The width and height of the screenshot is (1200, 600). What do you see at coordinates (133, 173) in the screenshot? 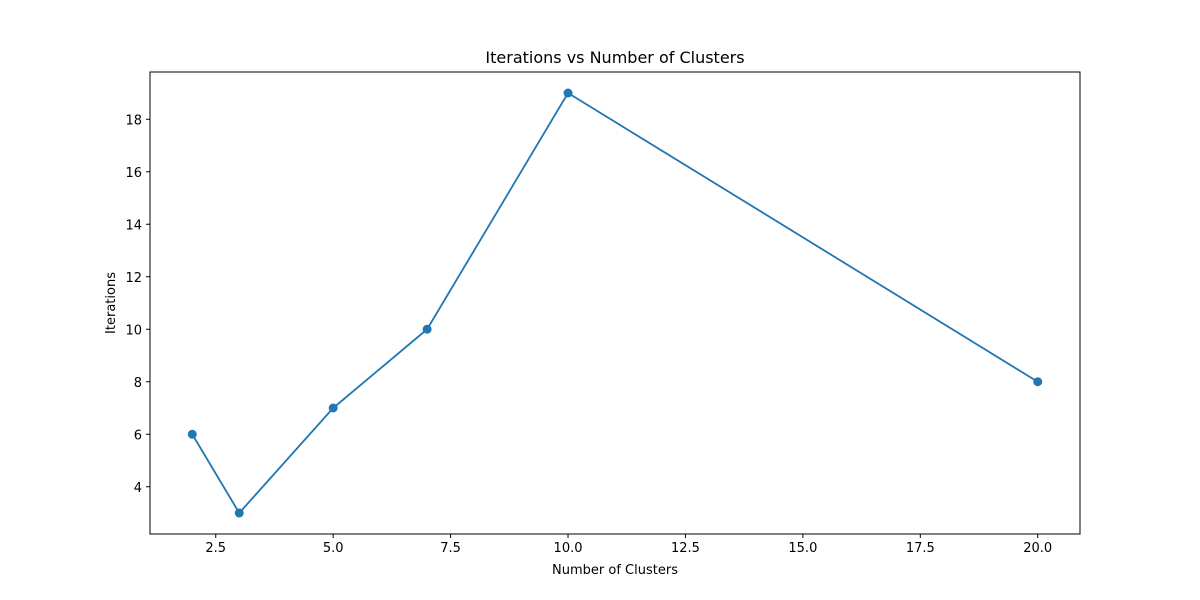
I see `y-tick-label: 16` at bounding box center [133, 173].